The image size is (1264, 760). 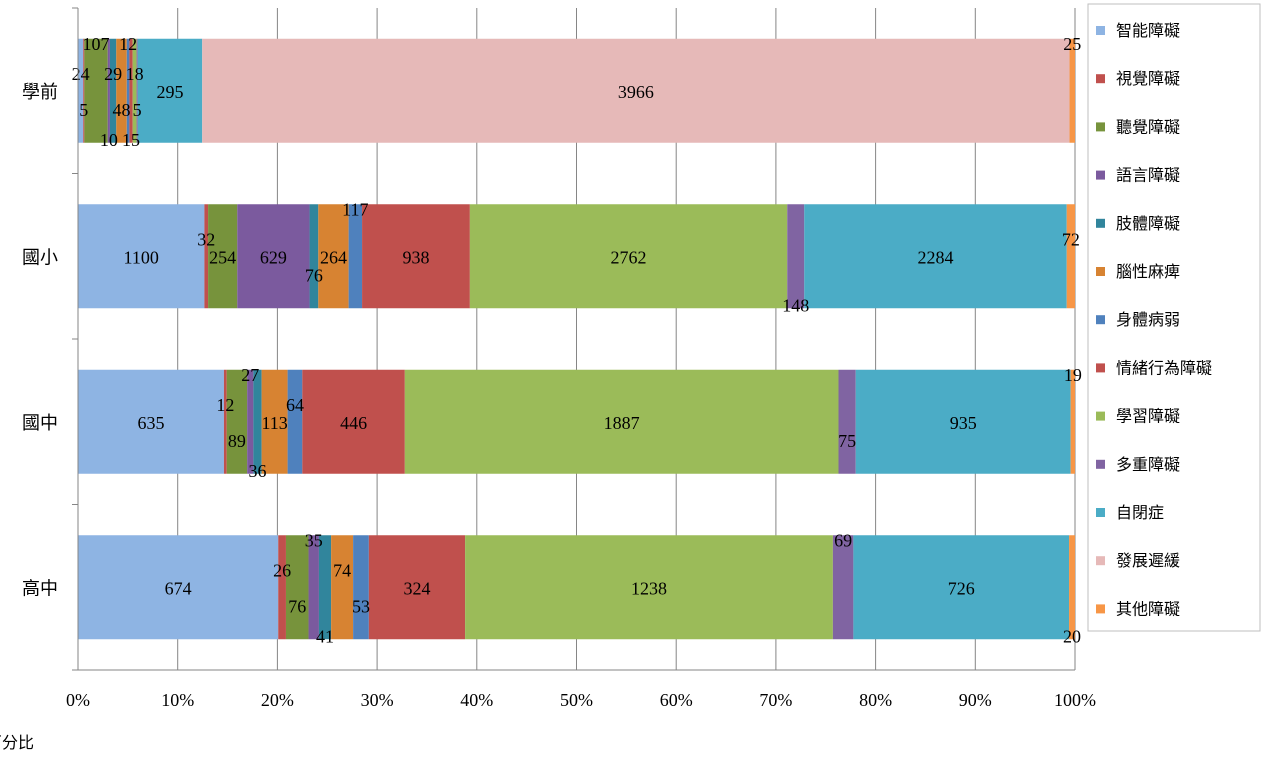 What do you see at coordinates (622, 423) in the screenshot?
I see `data-label: 1887` at bounding box center [622, 423].